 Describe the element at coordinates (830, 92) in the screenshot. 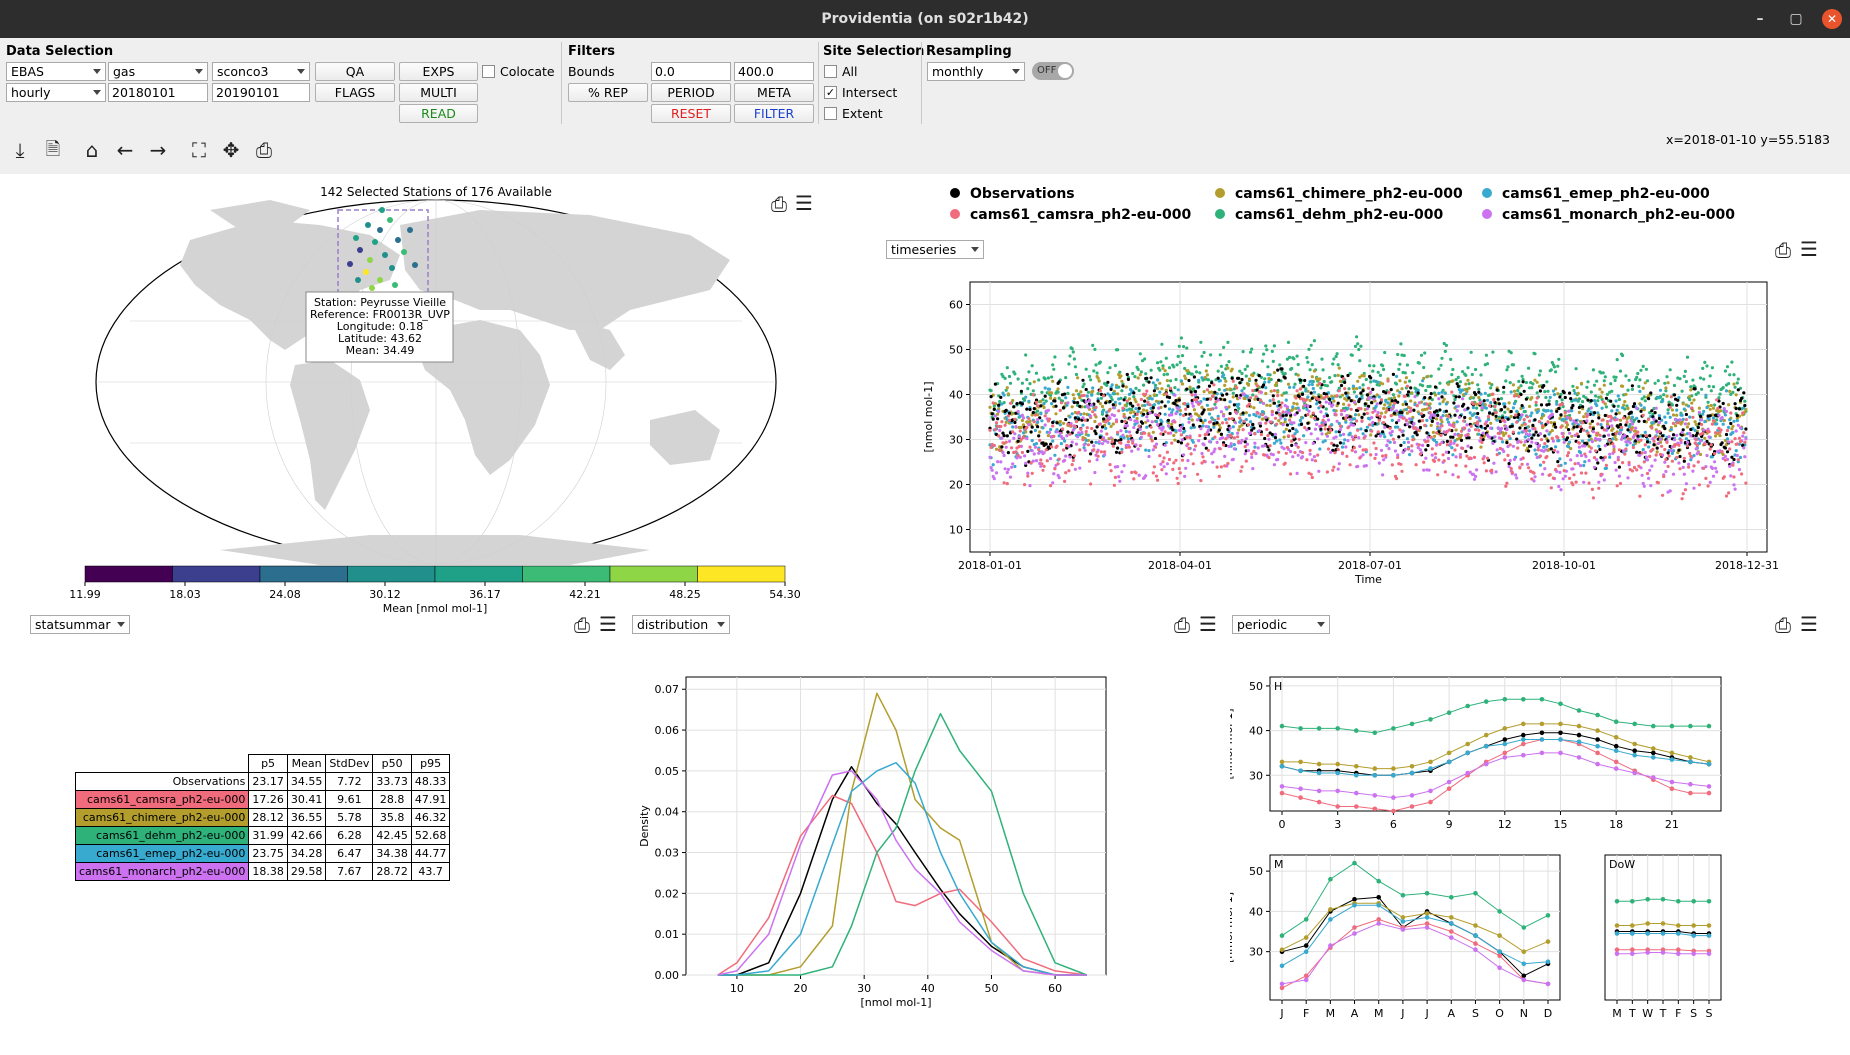

I see `intersect-checkbox: ✓` at that location.